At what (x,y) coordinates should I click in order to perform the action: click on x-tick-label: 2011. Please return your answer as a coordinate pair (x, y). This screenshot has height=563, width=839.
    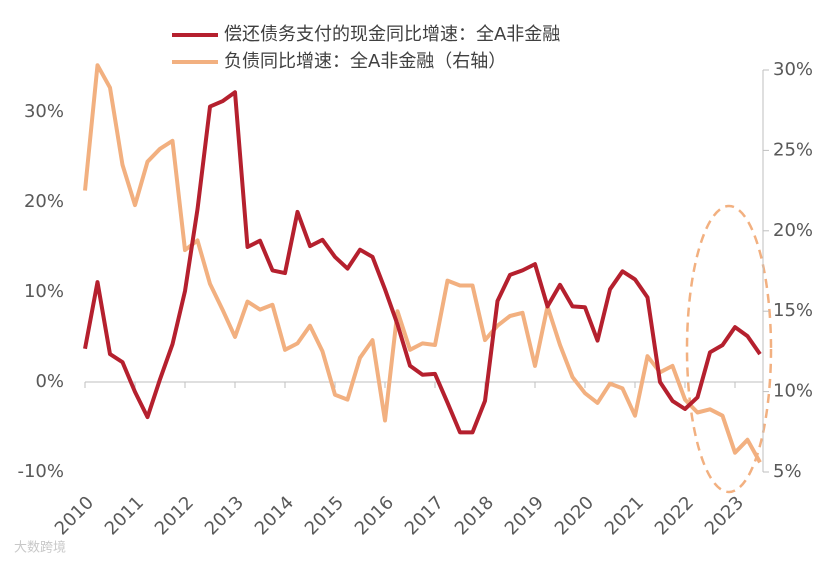
    Looking at the image, I should click on (124, 515).